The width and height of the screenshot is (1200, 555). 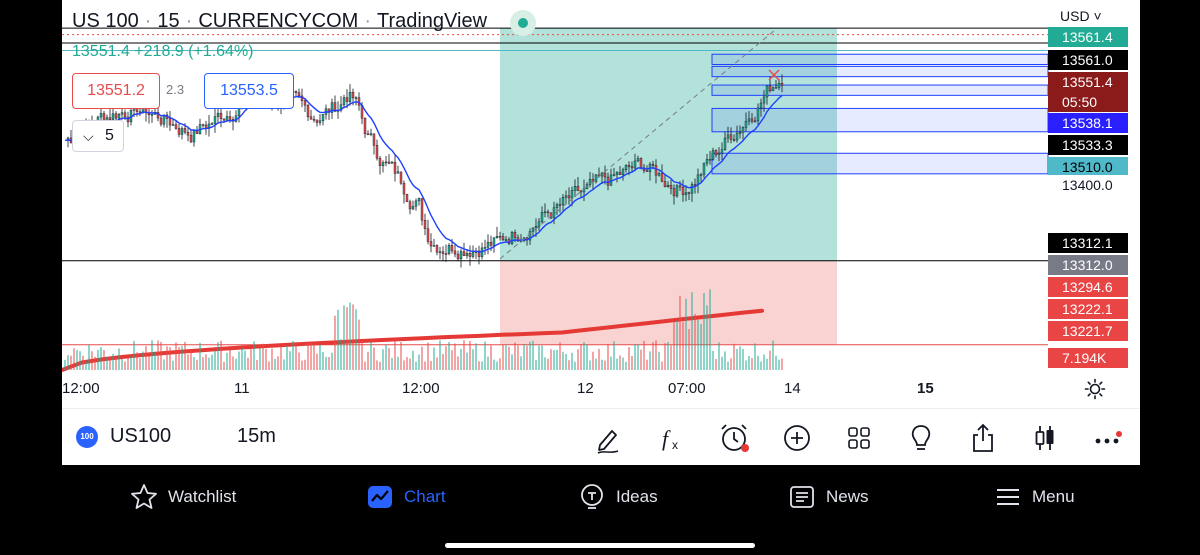 I want to click on nav-chart: Chart, so click(x=406, y=497).